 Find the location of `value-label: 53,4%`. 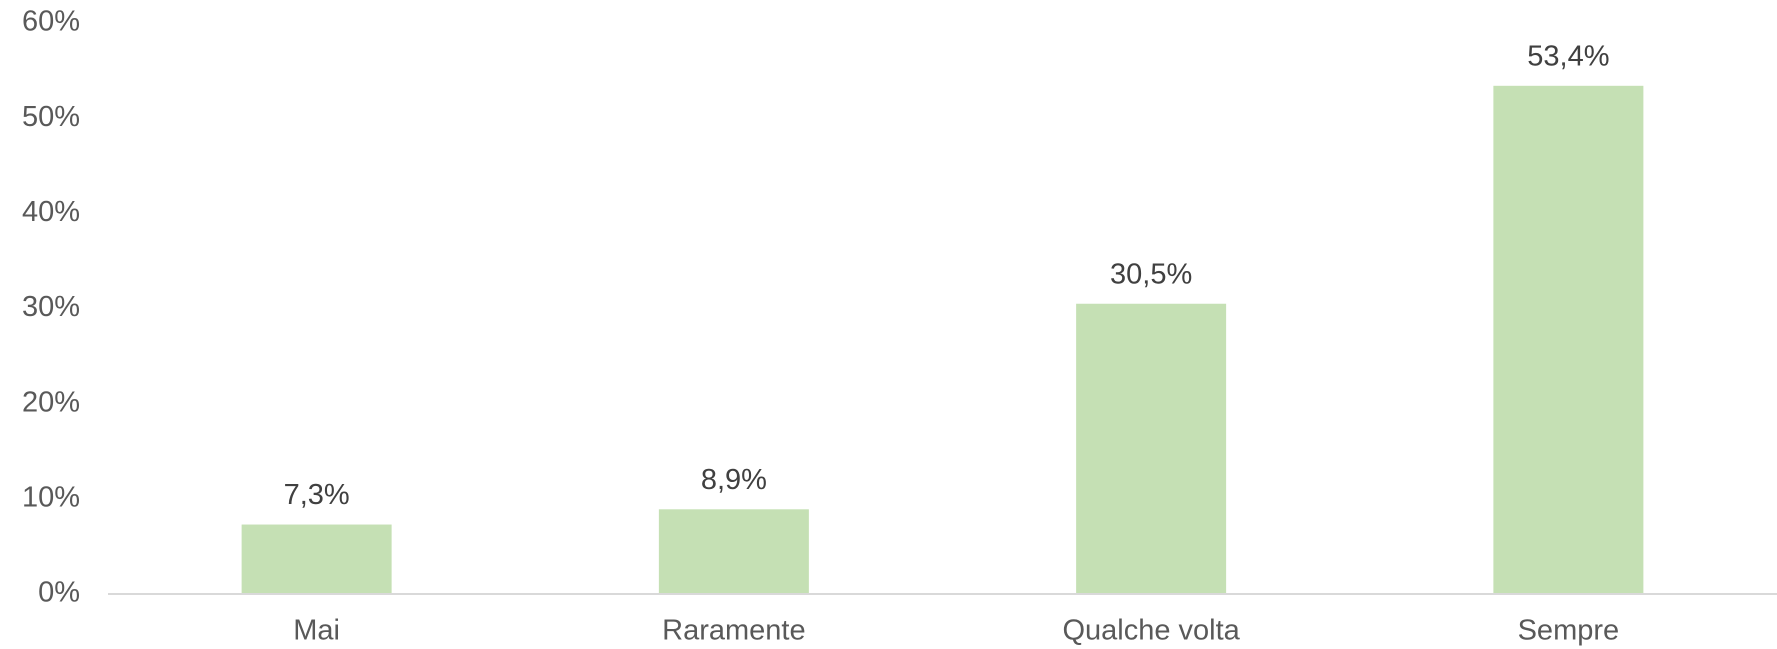

value-label: 53,4% is located at coordinates (1568, 56).